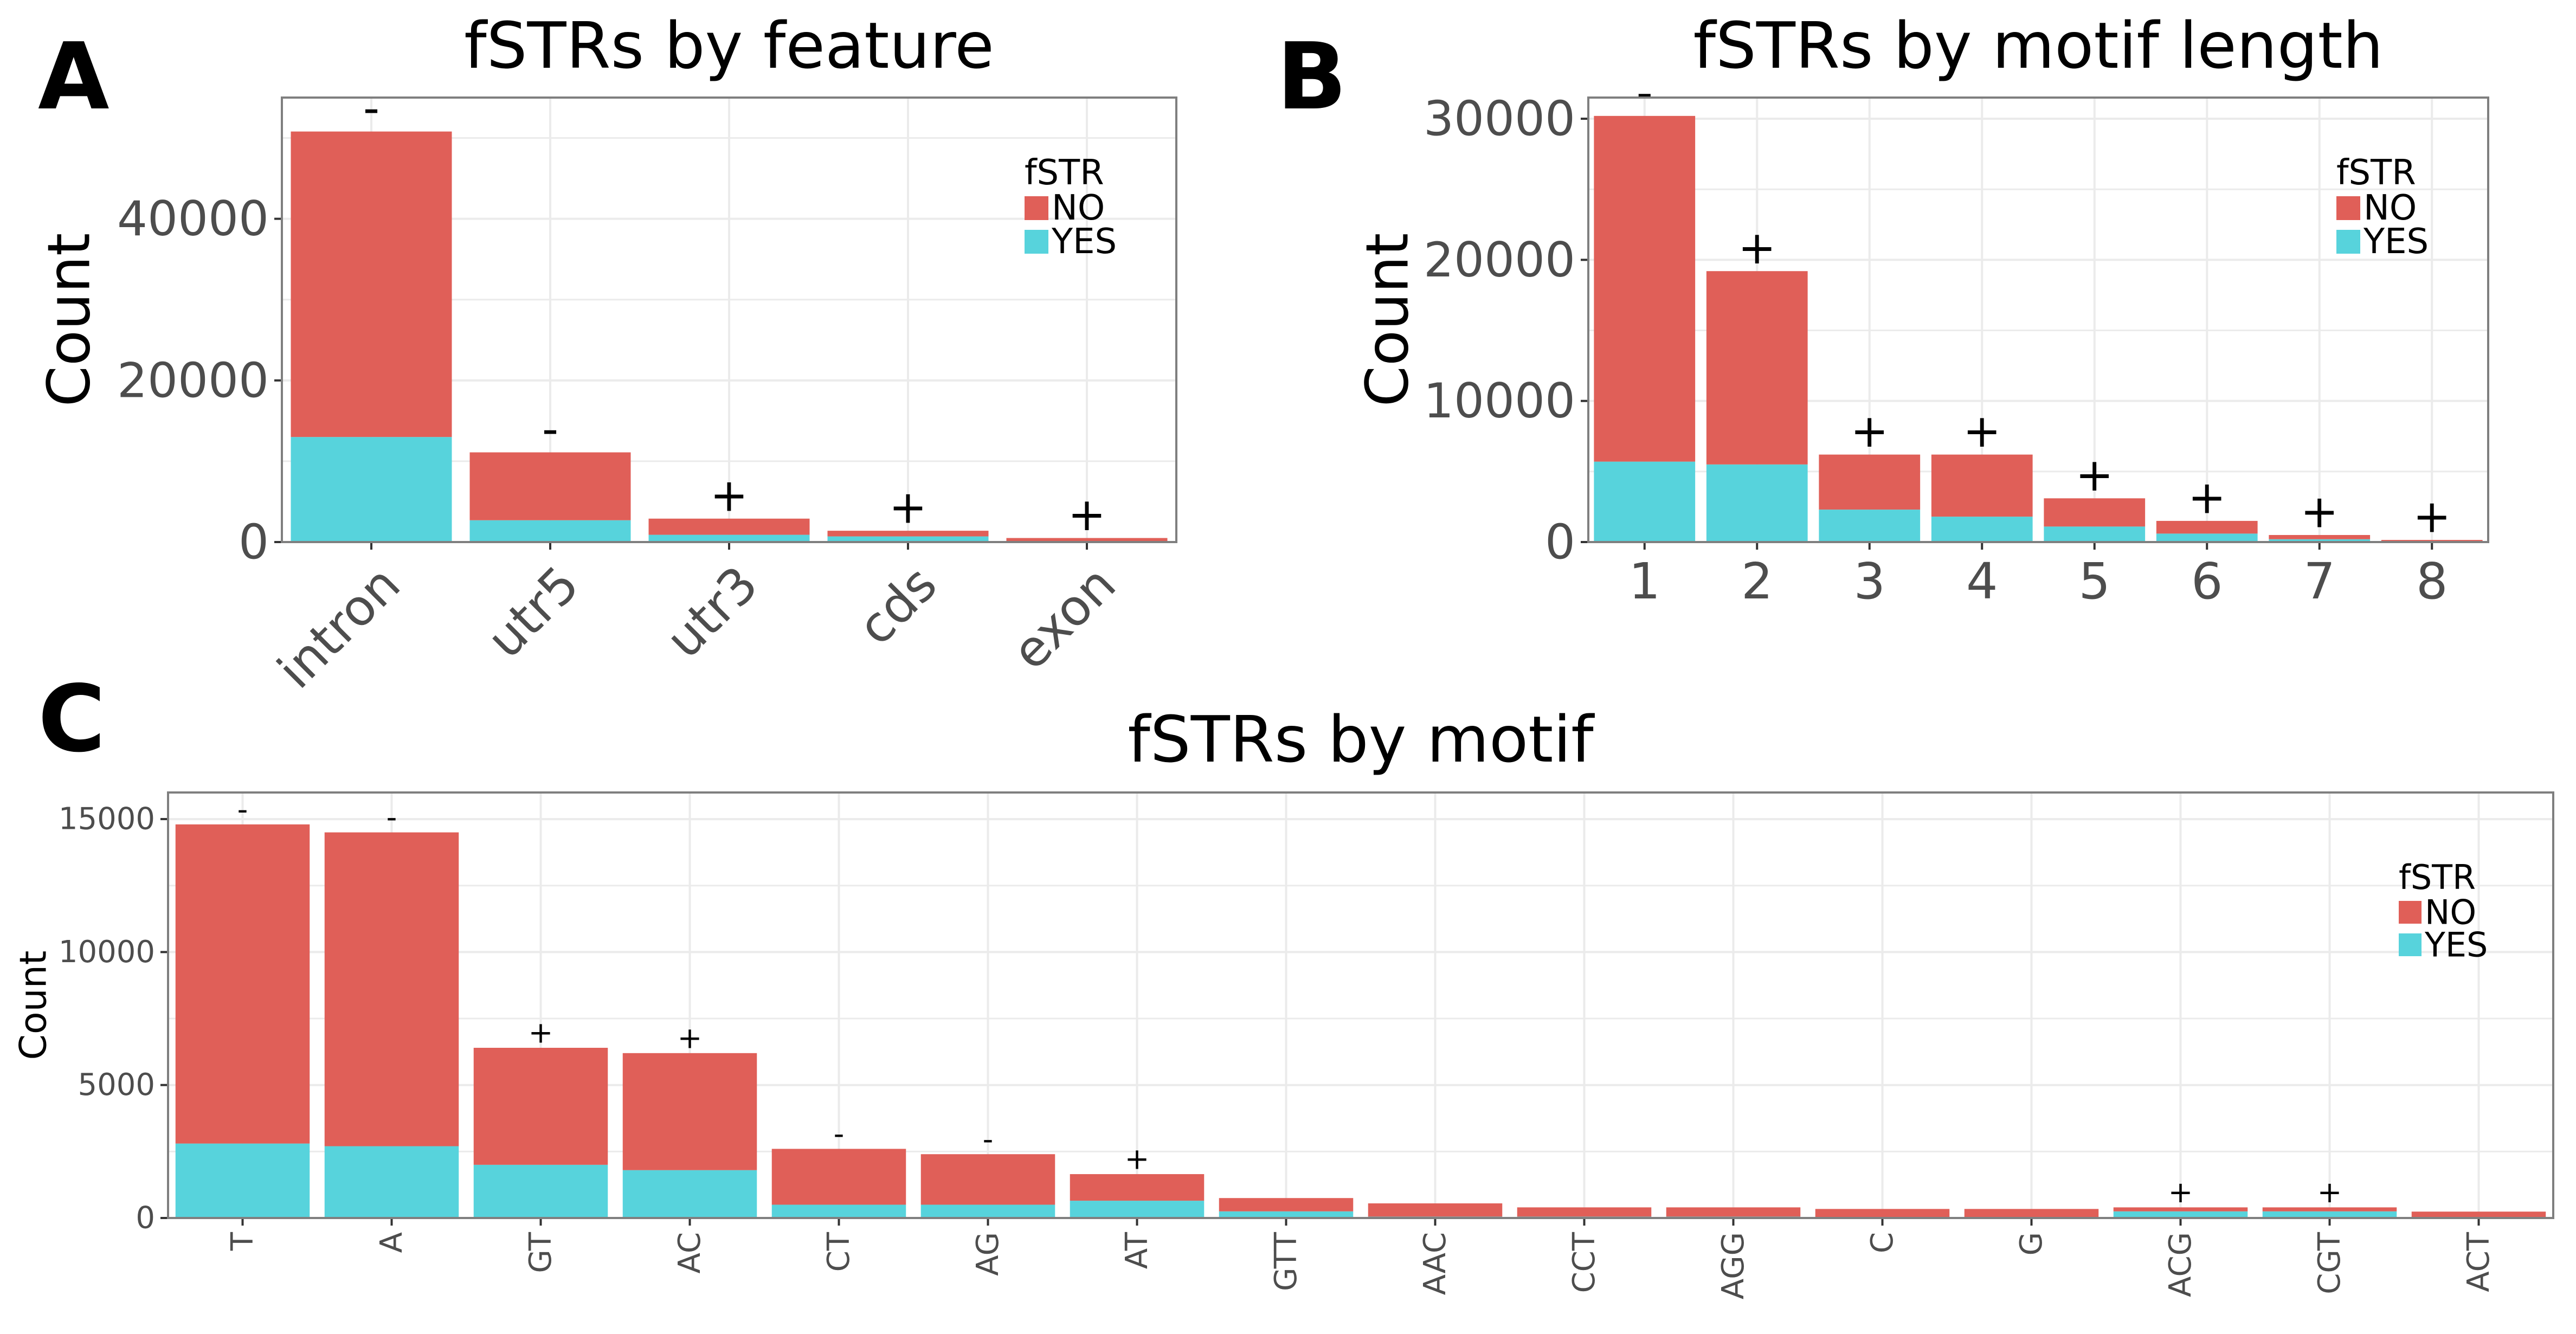 Image resolution: width=2576 pixels, height=1334 pixels. What do you see at coordinates (391, 989) in the screenshot?
I see `bar-no-a` at bounding box center [391, 989].